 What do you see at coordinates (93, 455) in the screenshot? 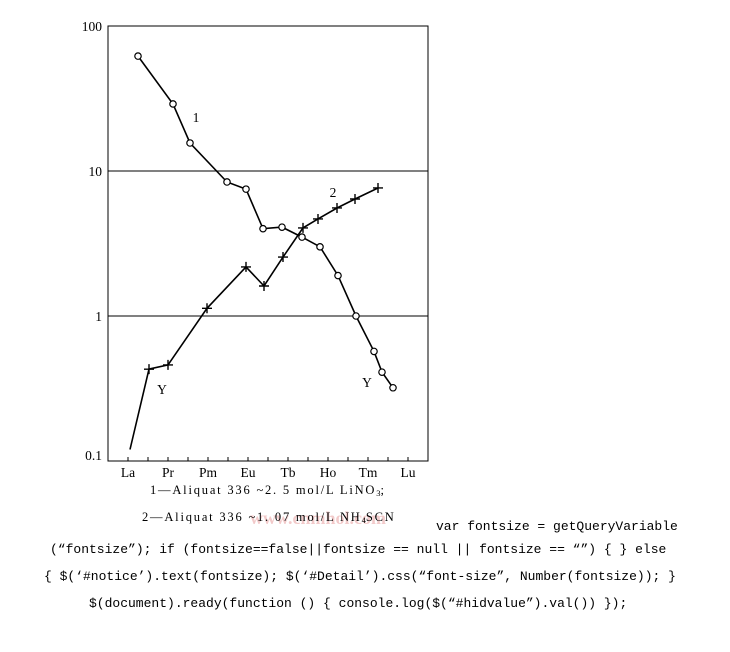
I see `y-tick-label: 0.1` at bounding box center [93, 455].